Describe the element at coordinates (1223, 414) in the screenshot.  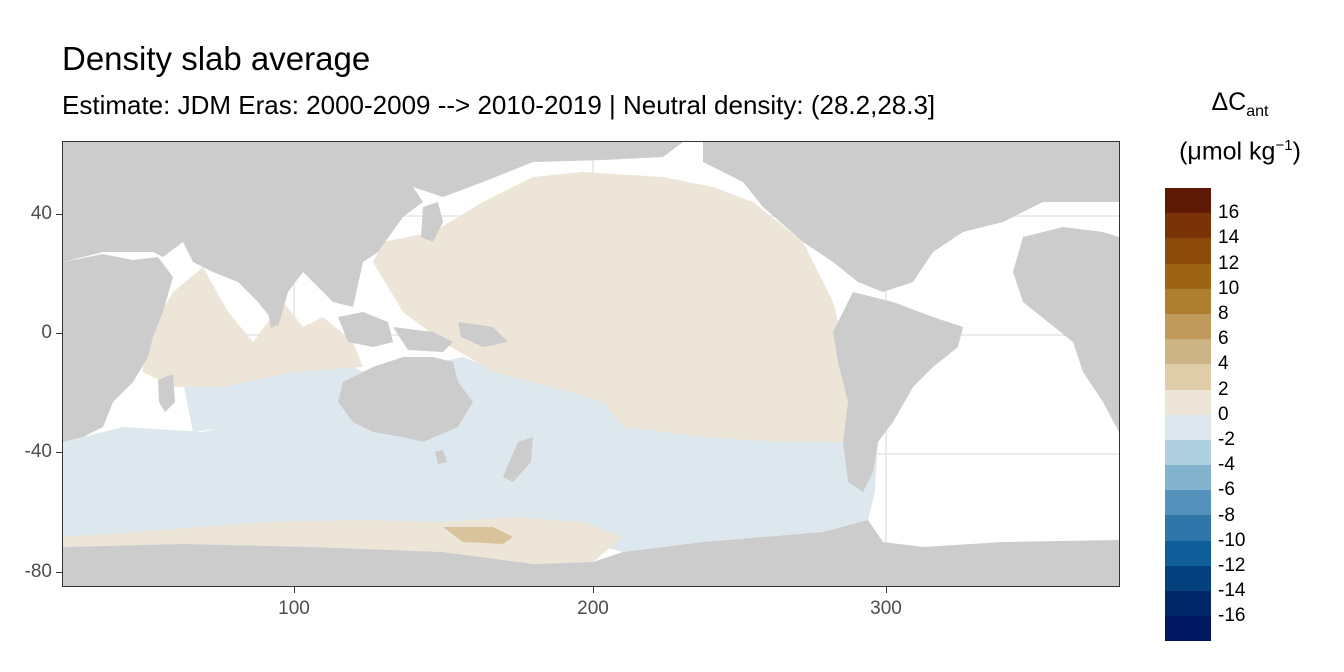
I see `legend-label: 0` at that location.